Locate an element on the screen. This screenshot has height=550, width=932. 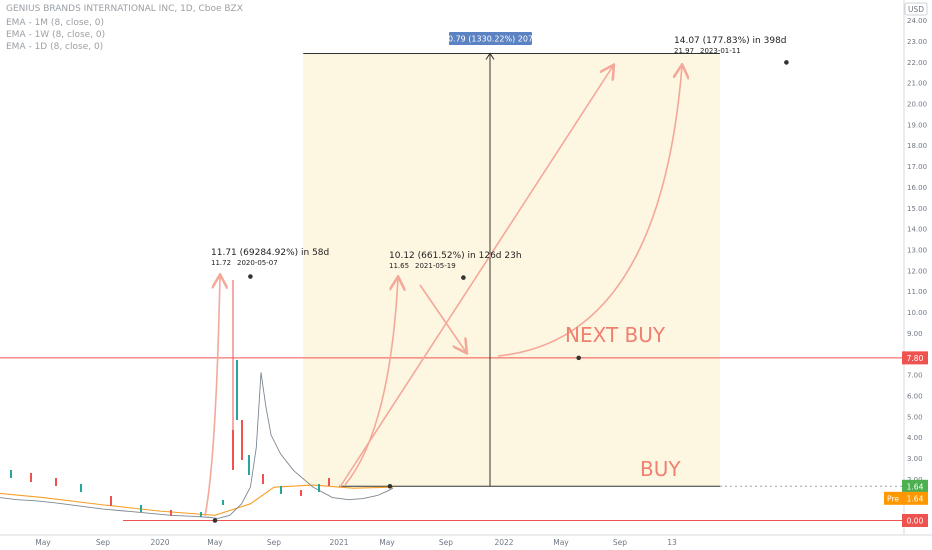
measure-label-bg is located at coordinates (490, 38).